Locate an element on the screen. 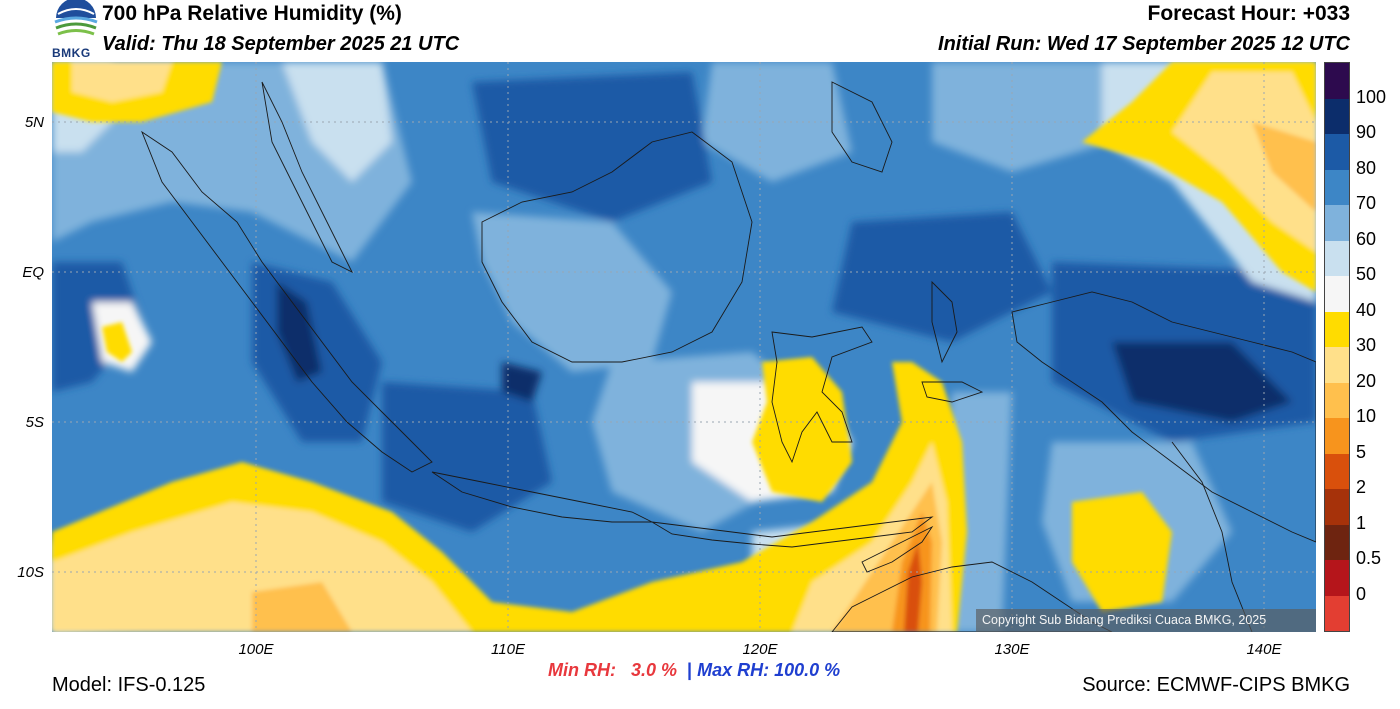 The width and height of the screenshot is (1400, 709). colorbar-label: 2 is located at coordinates (1361, 487).